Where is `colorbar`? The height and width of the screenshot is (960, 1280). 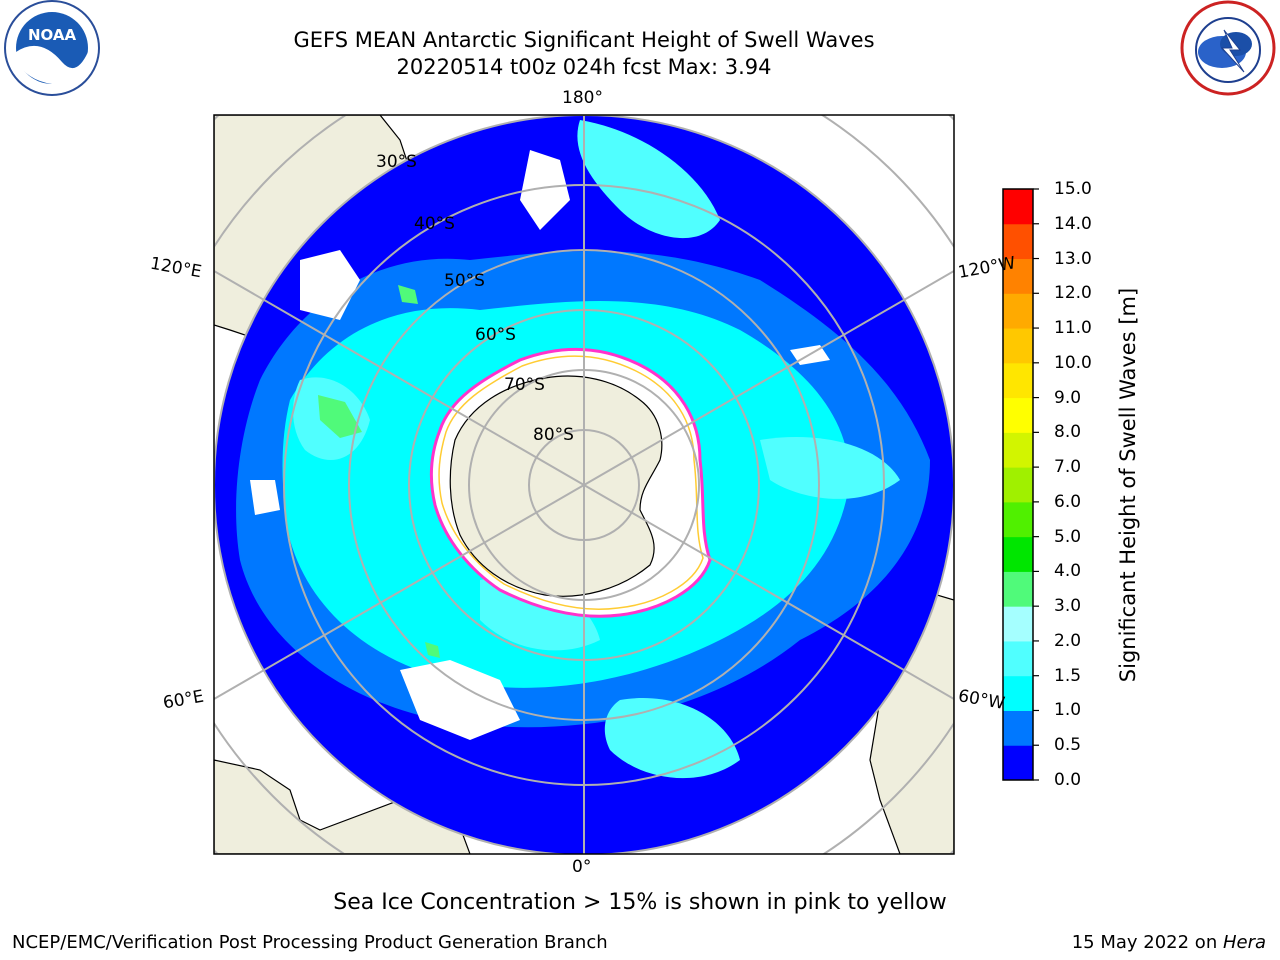 colorbar is located at coordinates (1021, 484).